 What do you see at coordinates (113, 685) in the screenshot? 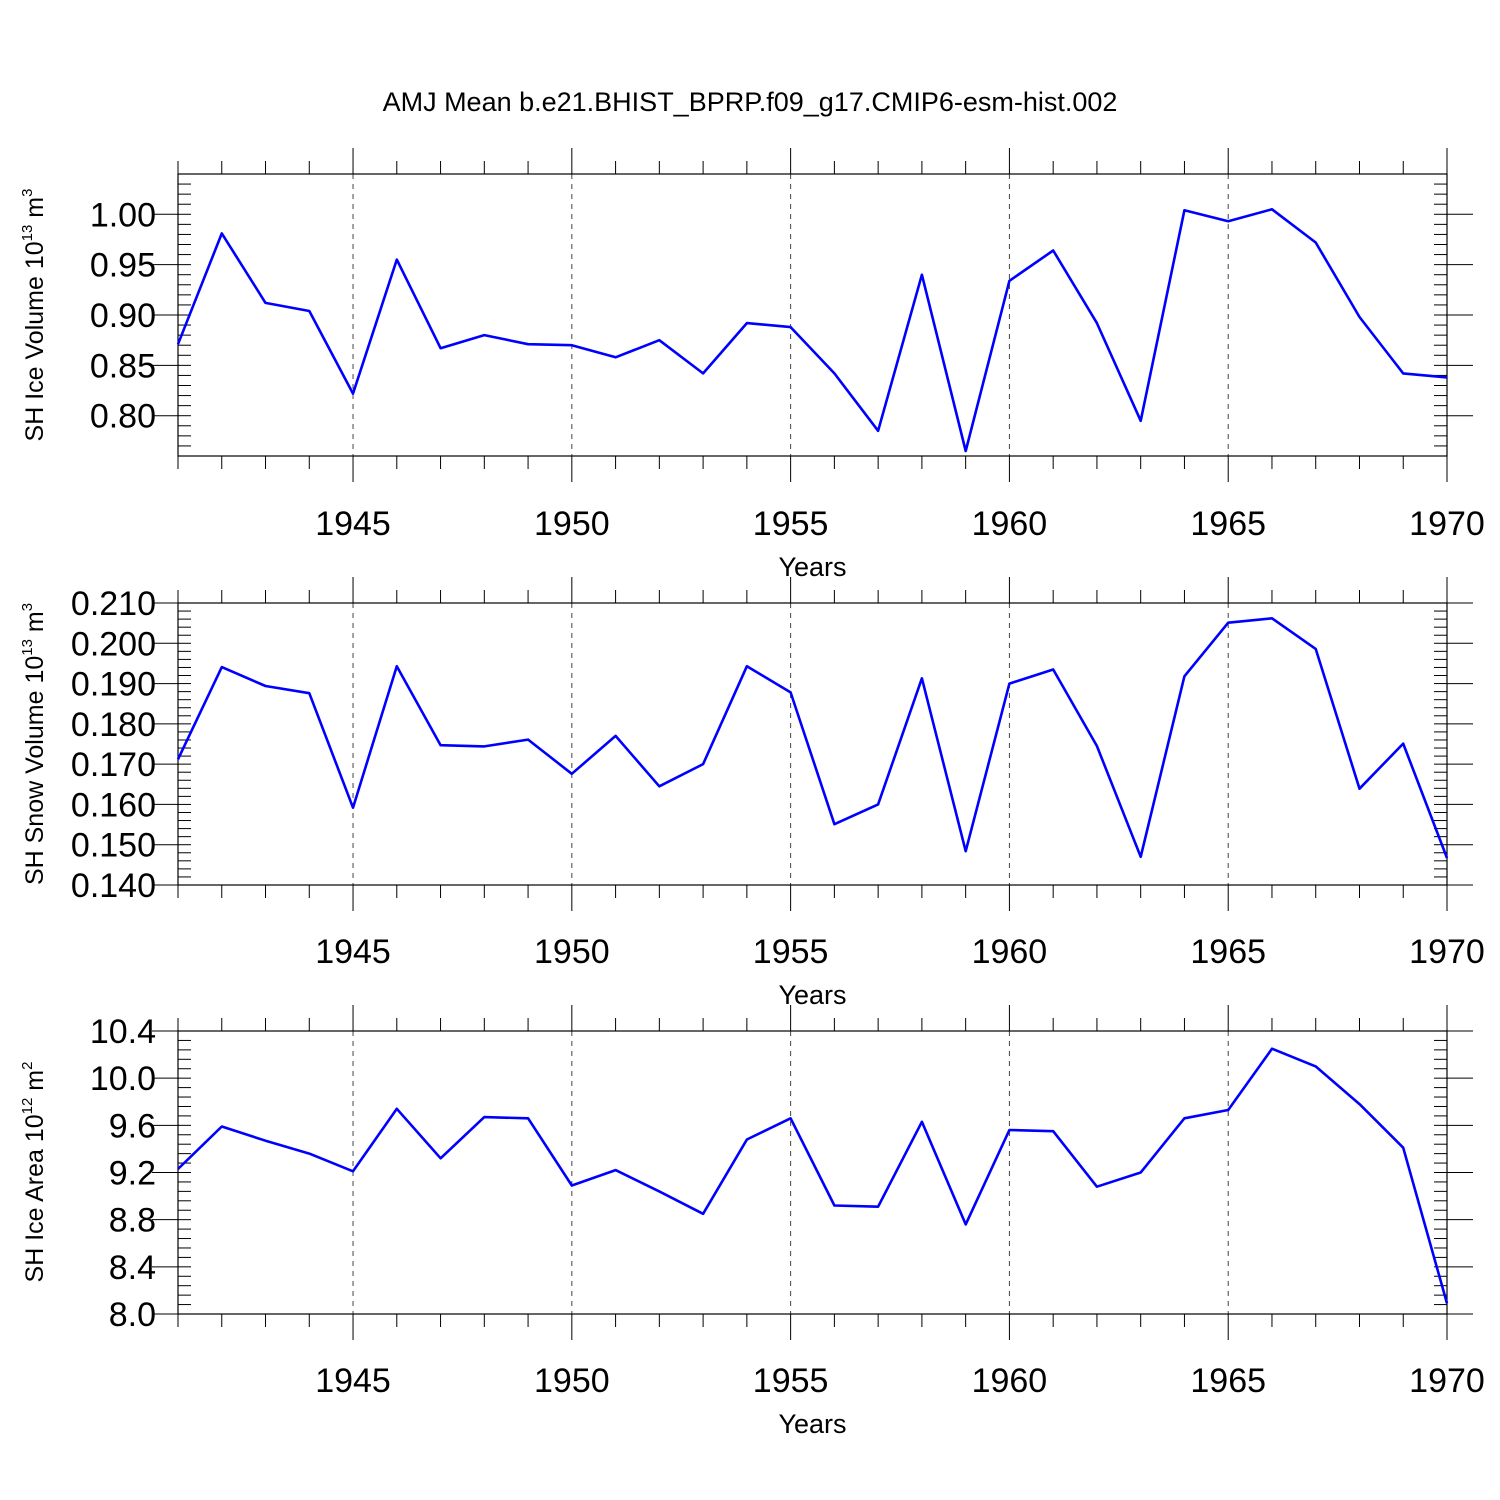
I see `y-tick-label: 0.190` at bounding box center [113, 685].